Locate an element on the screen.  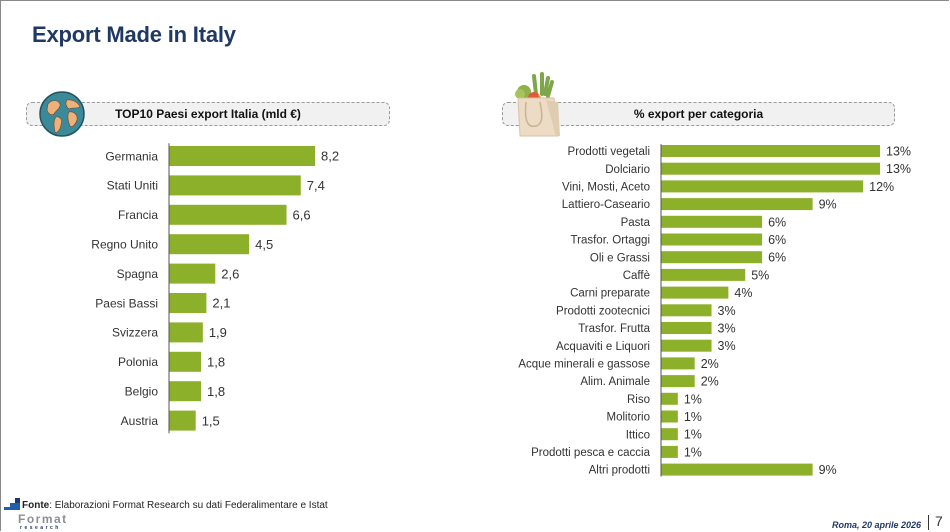
category-label: Vini, Mosti, Aceto is located at coordinates (606, 188).